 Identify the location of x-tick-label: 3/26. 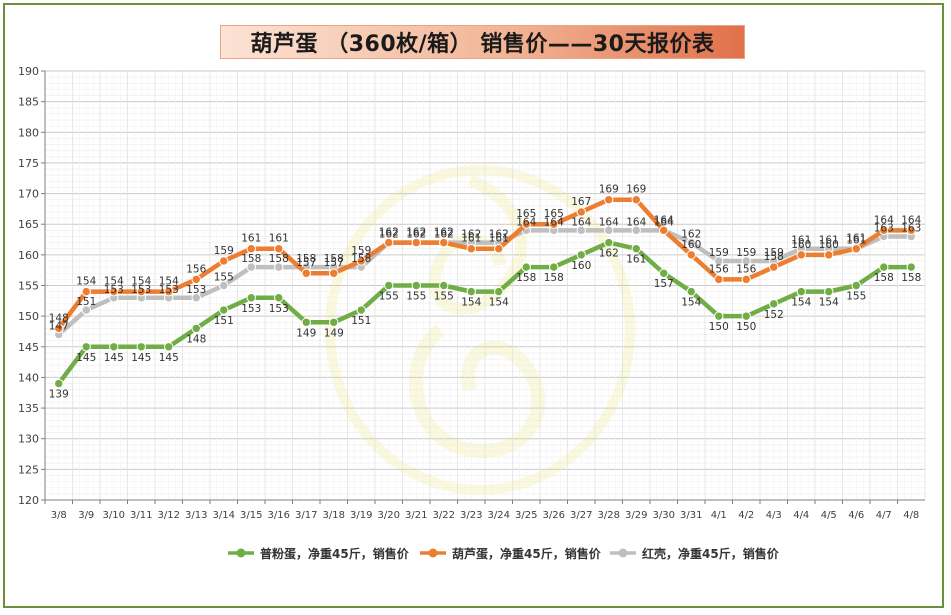
(554, 515).